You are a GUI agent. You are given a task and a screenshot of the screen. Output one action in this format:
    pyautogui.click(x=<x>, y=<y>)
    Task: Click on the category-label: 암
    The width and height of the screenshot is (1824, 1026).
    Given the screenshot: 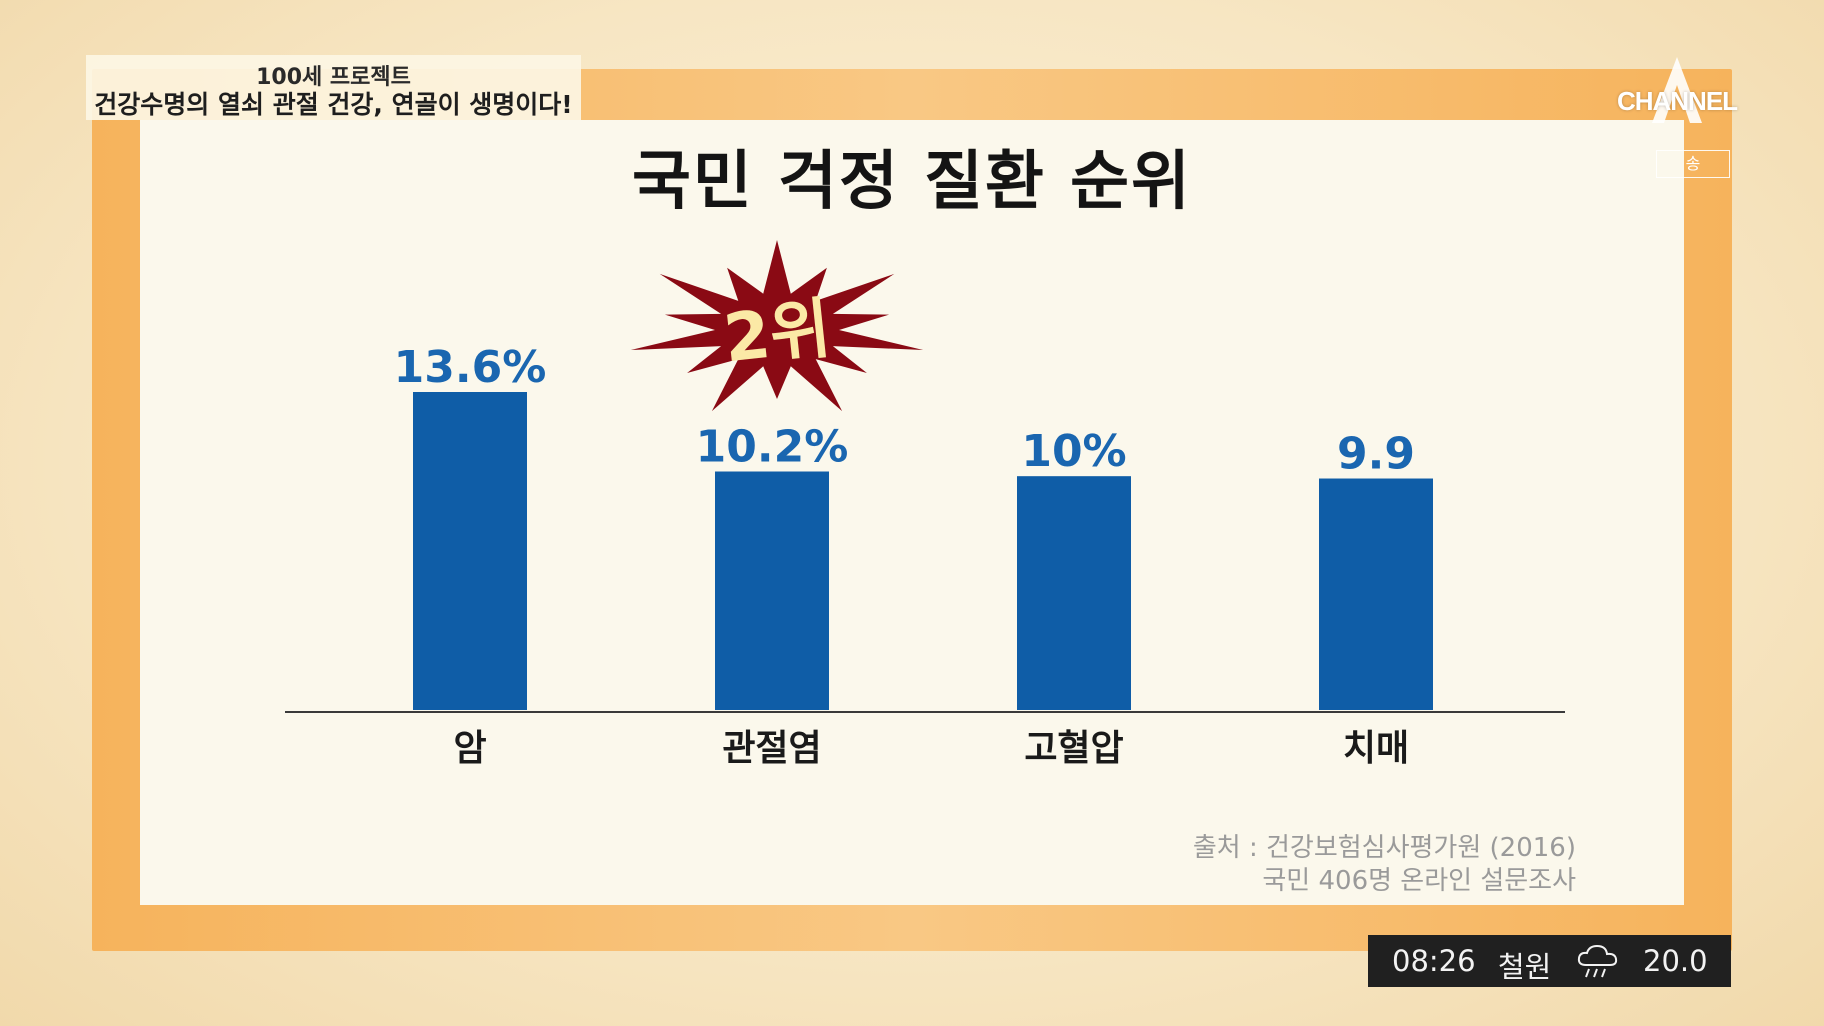 What is the action you would take?
    pyautogui.click(x=469, y=748)
    